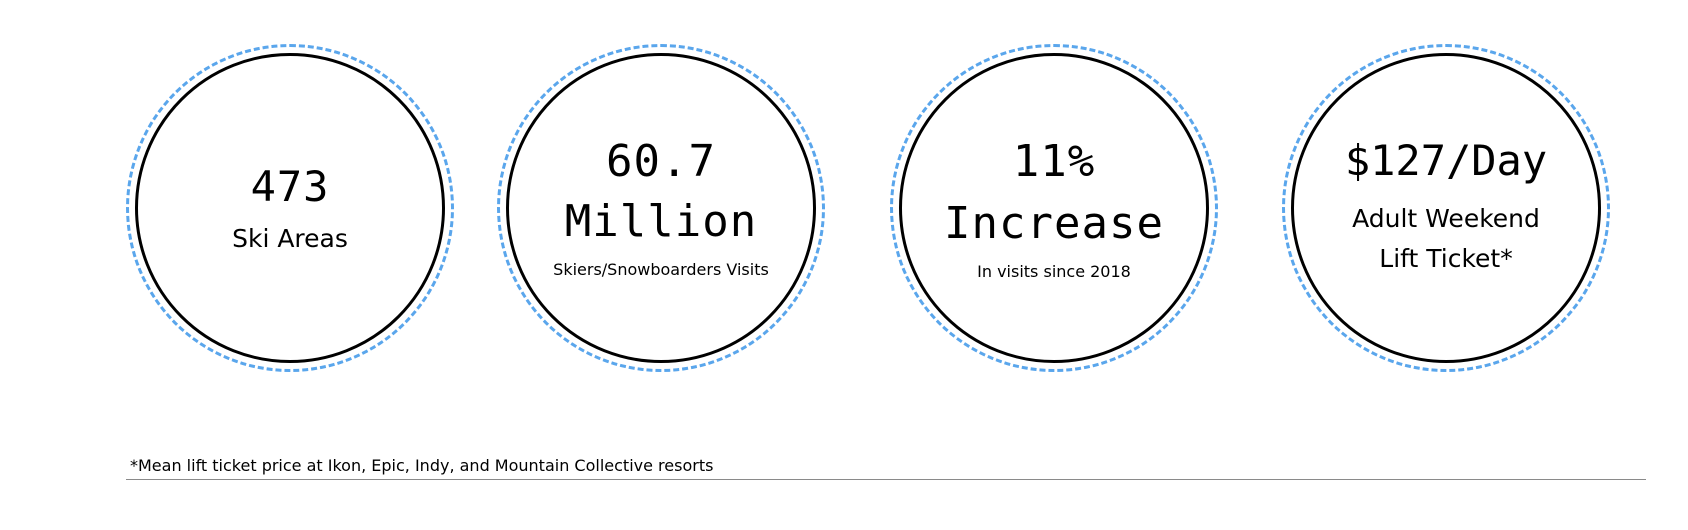 The height and width of the screenshot is (530, 1688). What do you see at coordinates (886, 479) in the screenshot?
I see `divider` at bounding box center [886, 479].